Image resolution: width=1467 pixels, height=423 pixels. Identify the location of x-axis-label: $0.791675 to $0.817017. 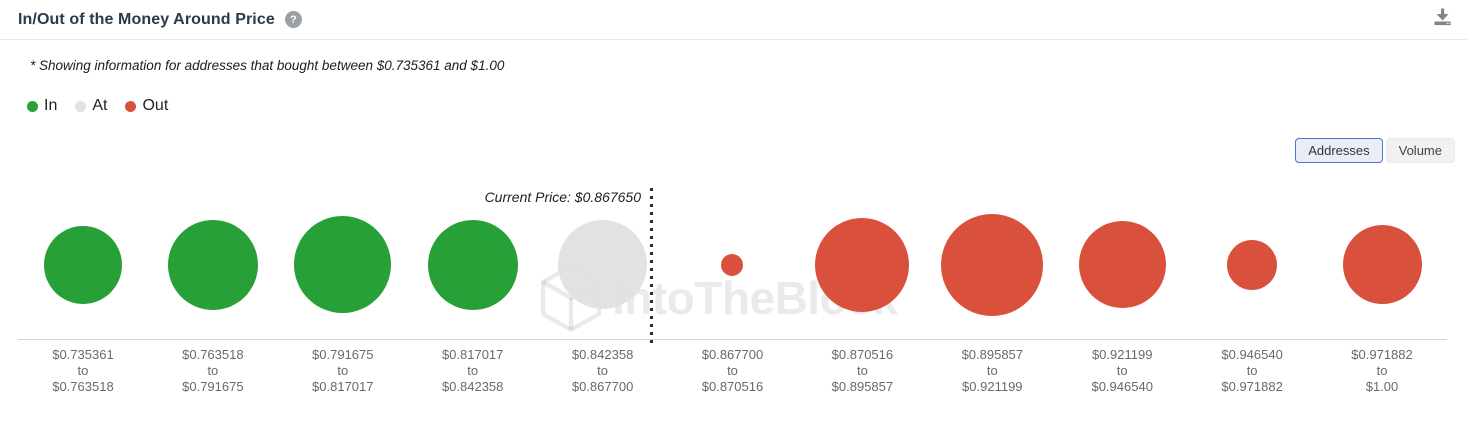
(343, 370).